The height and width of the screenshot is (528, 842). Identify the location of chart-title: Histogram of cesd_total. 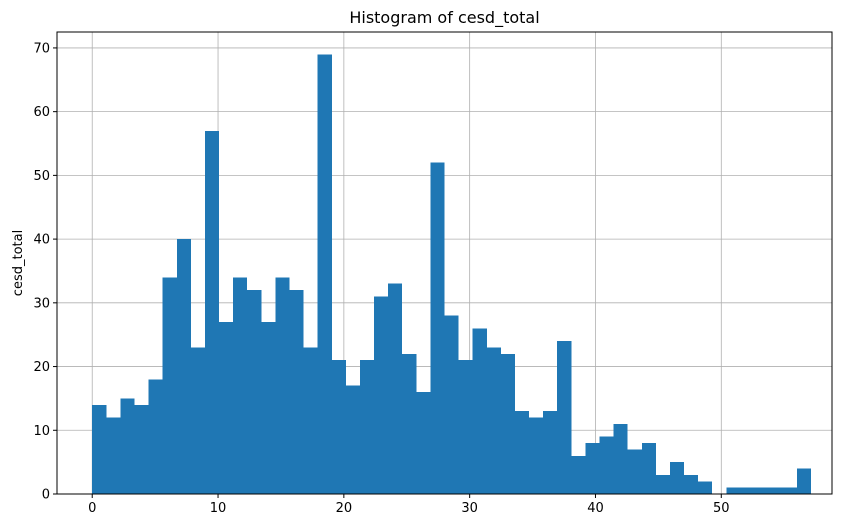
(444, 18).